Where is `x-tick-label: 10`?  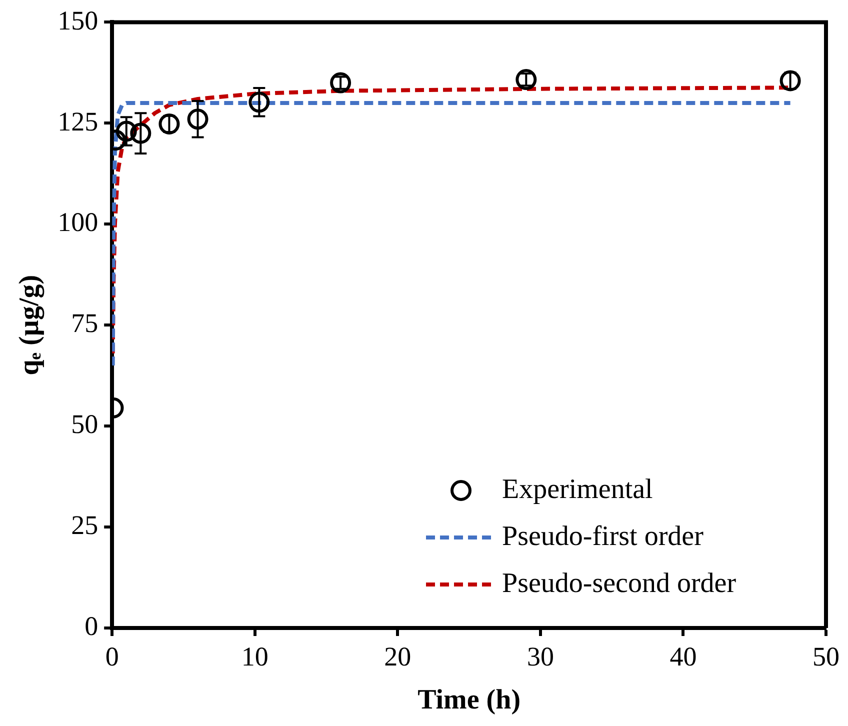 x-tick-label: 10 is located at coordinates (254, 656).